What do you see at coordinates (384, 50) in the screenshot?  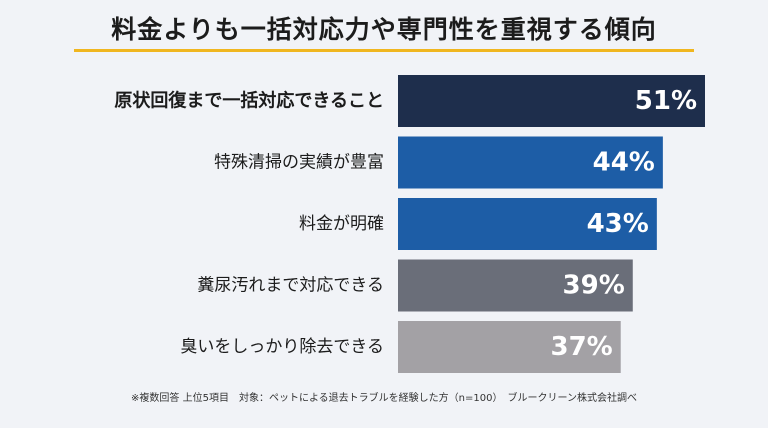 I see `title-underline` at bounding box center [384, 50].